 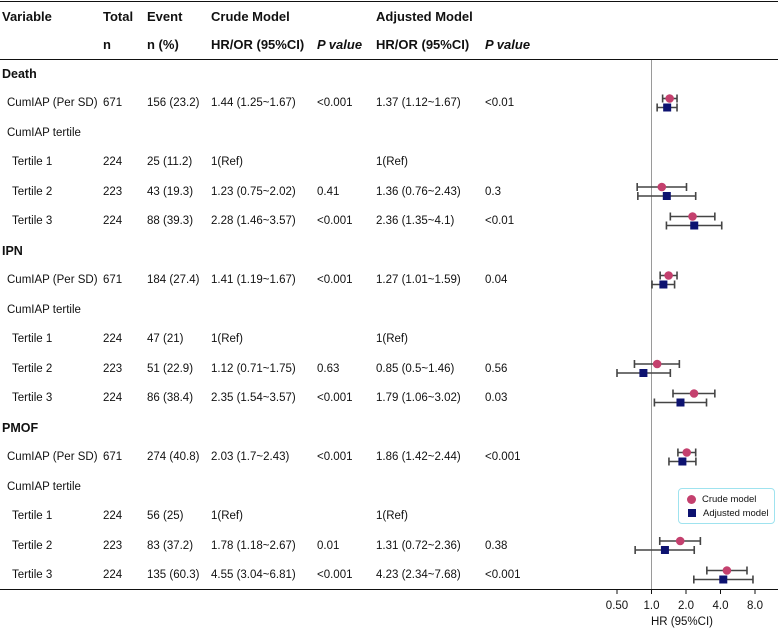 I want to click on header-adj-p-text: P value, so click(x=508, y=44).